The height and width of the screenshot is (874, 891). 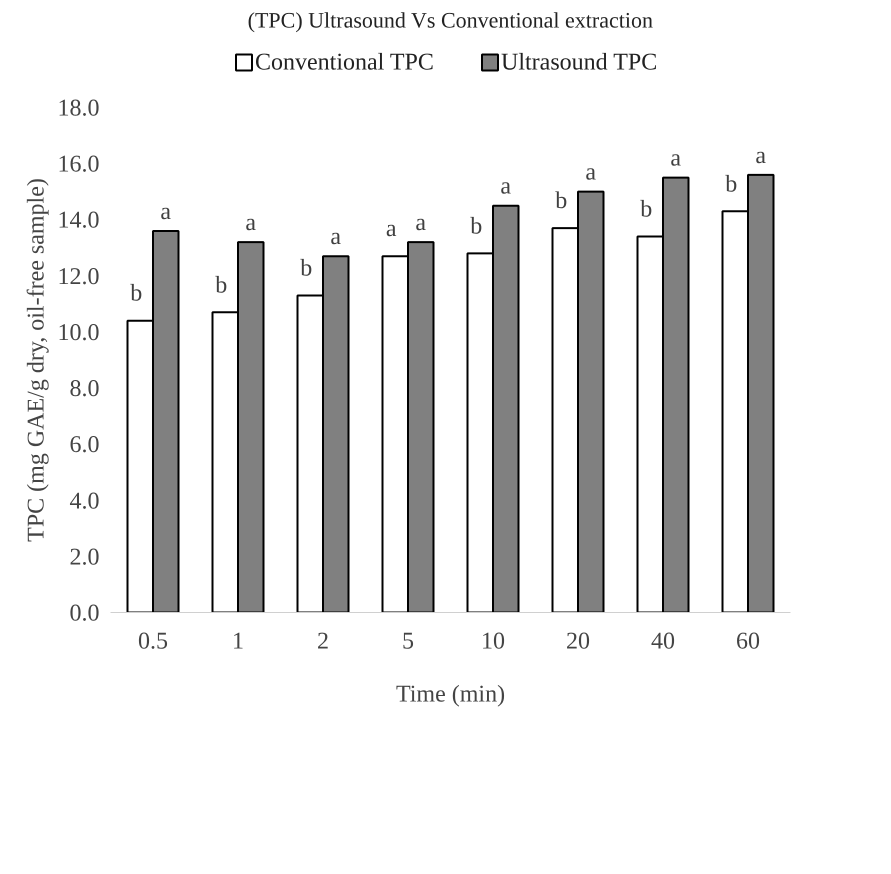 What do you see at coordinates (578, 641) in the screenshot?
I see `x-tick-label: 20` at bounding box center [578, 641].